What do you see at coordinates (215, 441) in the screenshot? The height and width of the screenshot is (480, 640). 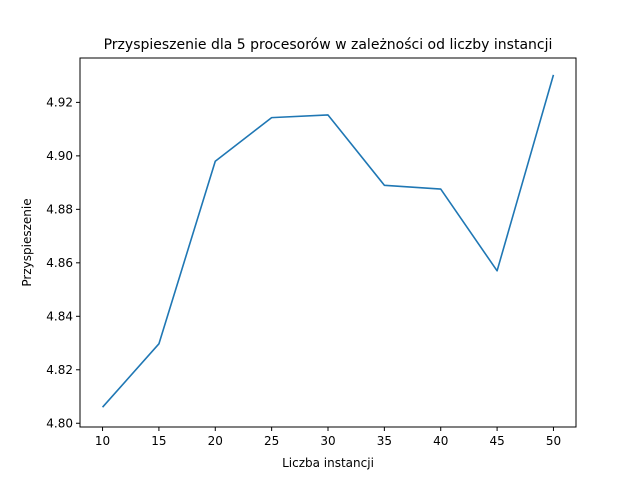 I see `x-tick-label: 20` at bounding box center [215, 441].